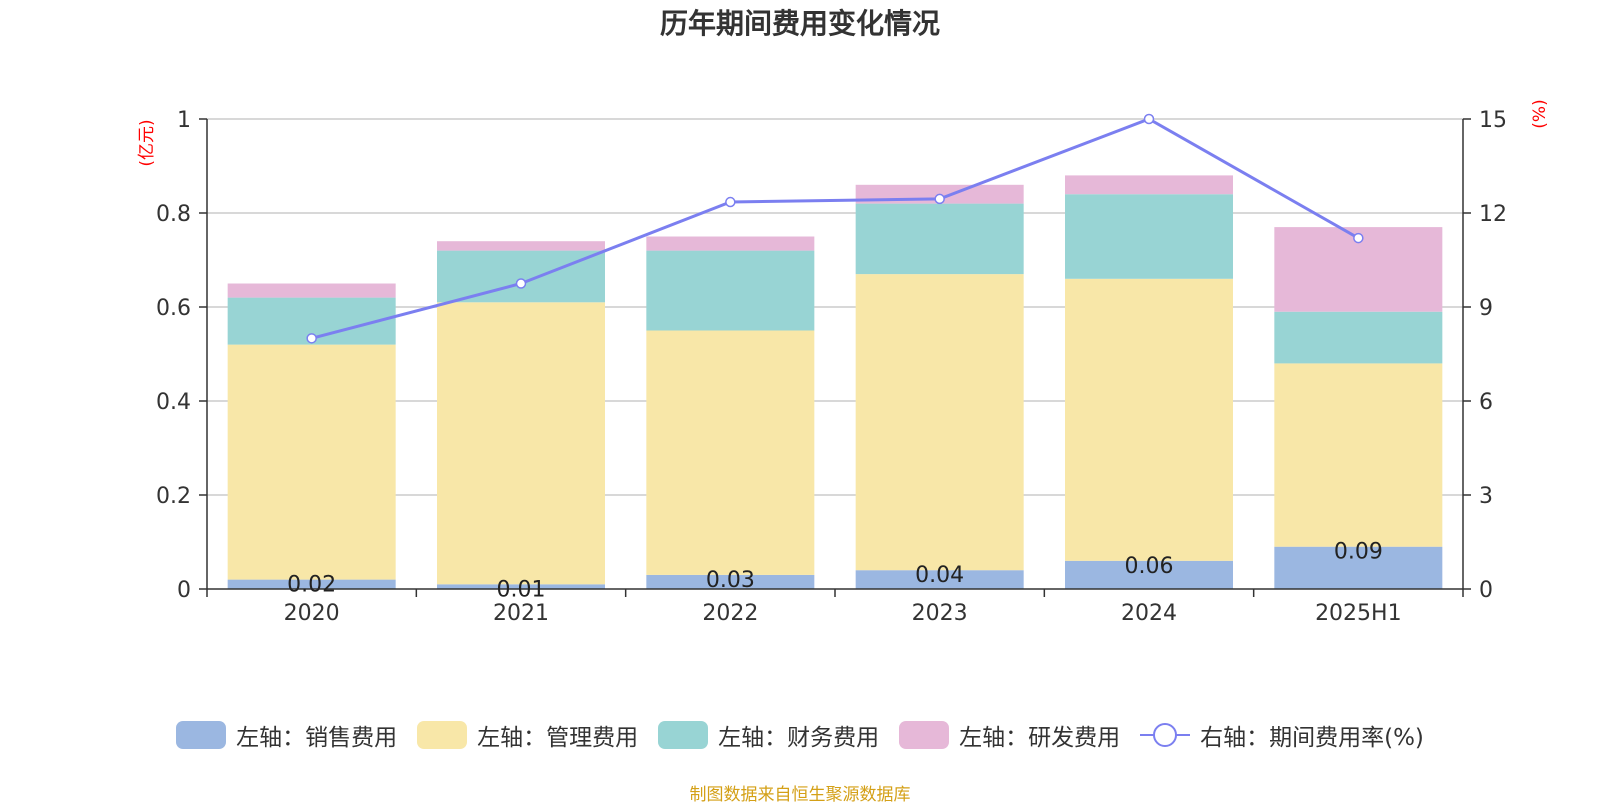 This screenshot has height=805, width=1600. What do you see at coordinates (184, 590) in the screenshot?
I see `left-axis-tick-label: 0` at bounding box center [184, 590].